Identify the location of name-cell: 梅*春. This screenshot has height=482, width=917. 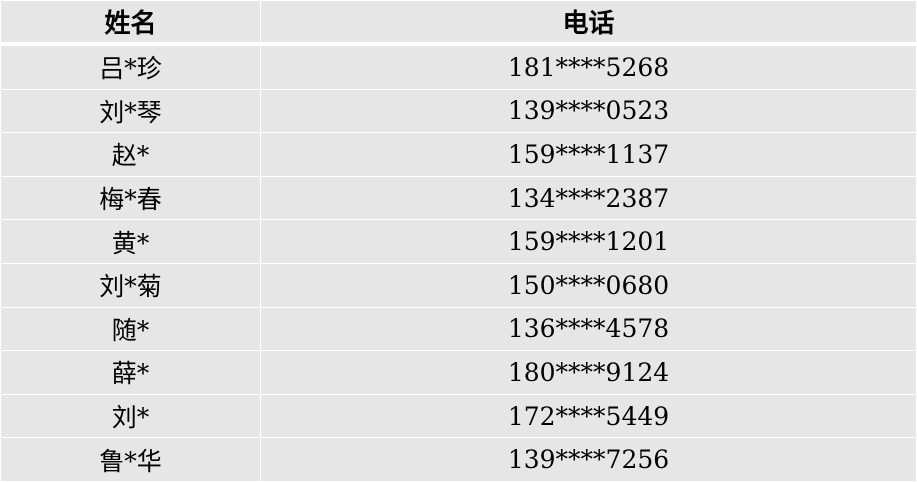
(130, 198).